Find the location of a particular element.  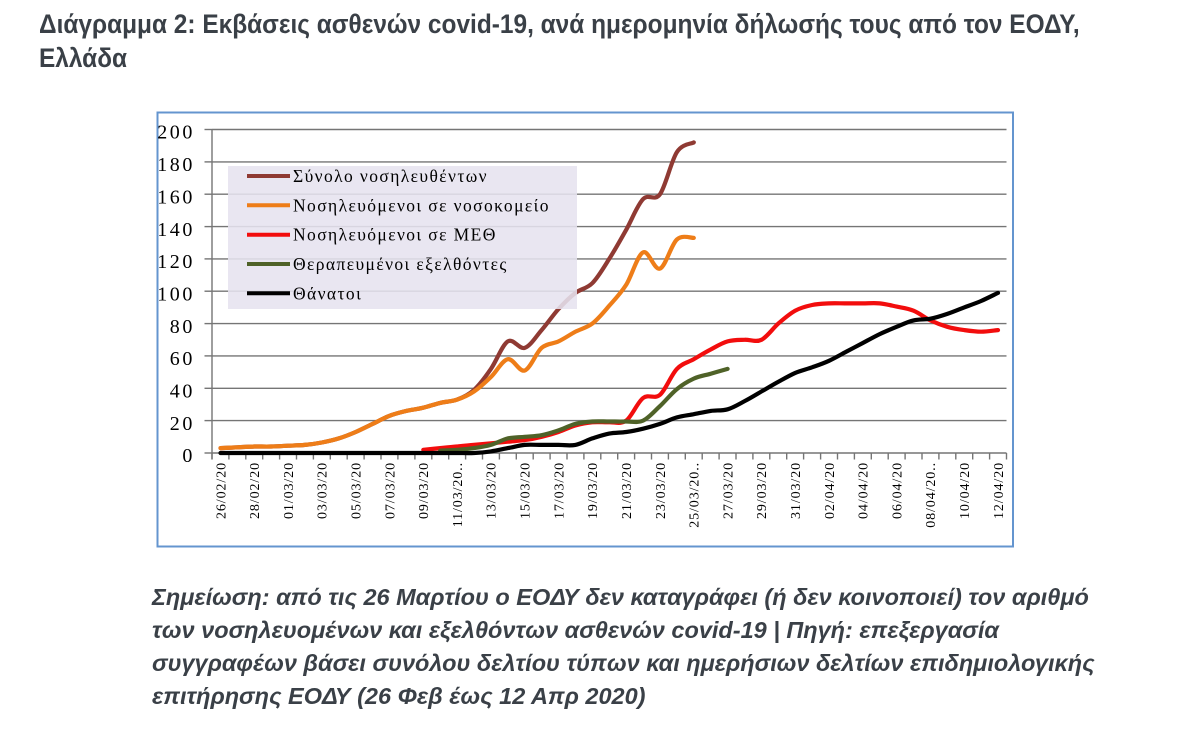

svg-text: 01/03/20 is located at coordinates (289, 490).